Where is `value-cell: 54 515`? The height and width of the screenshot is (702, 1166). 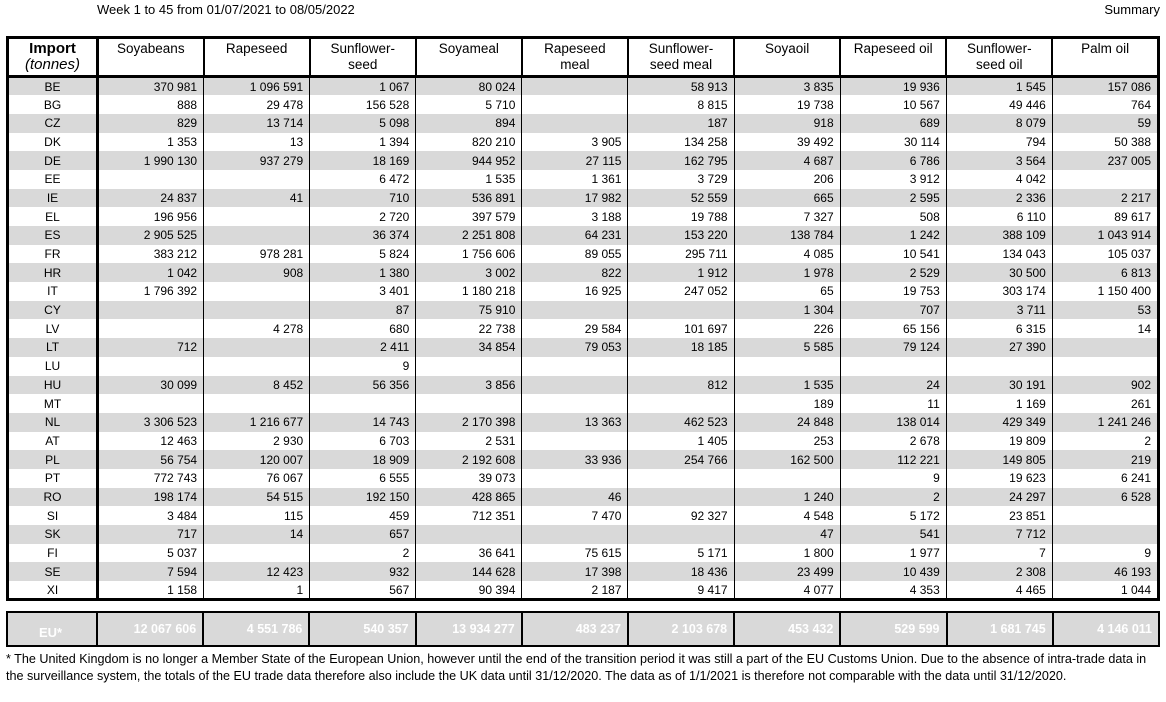 value-cell: 54 515 is located at coordinates (257, 497).